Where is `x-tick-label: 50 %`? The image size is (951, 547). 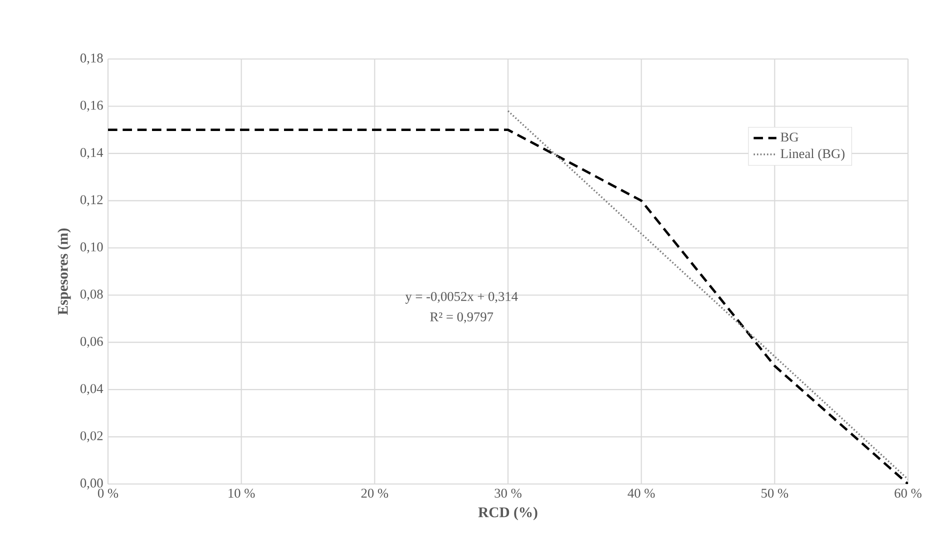
x-tick-label: 50 % is located at coordinates (775, 493).